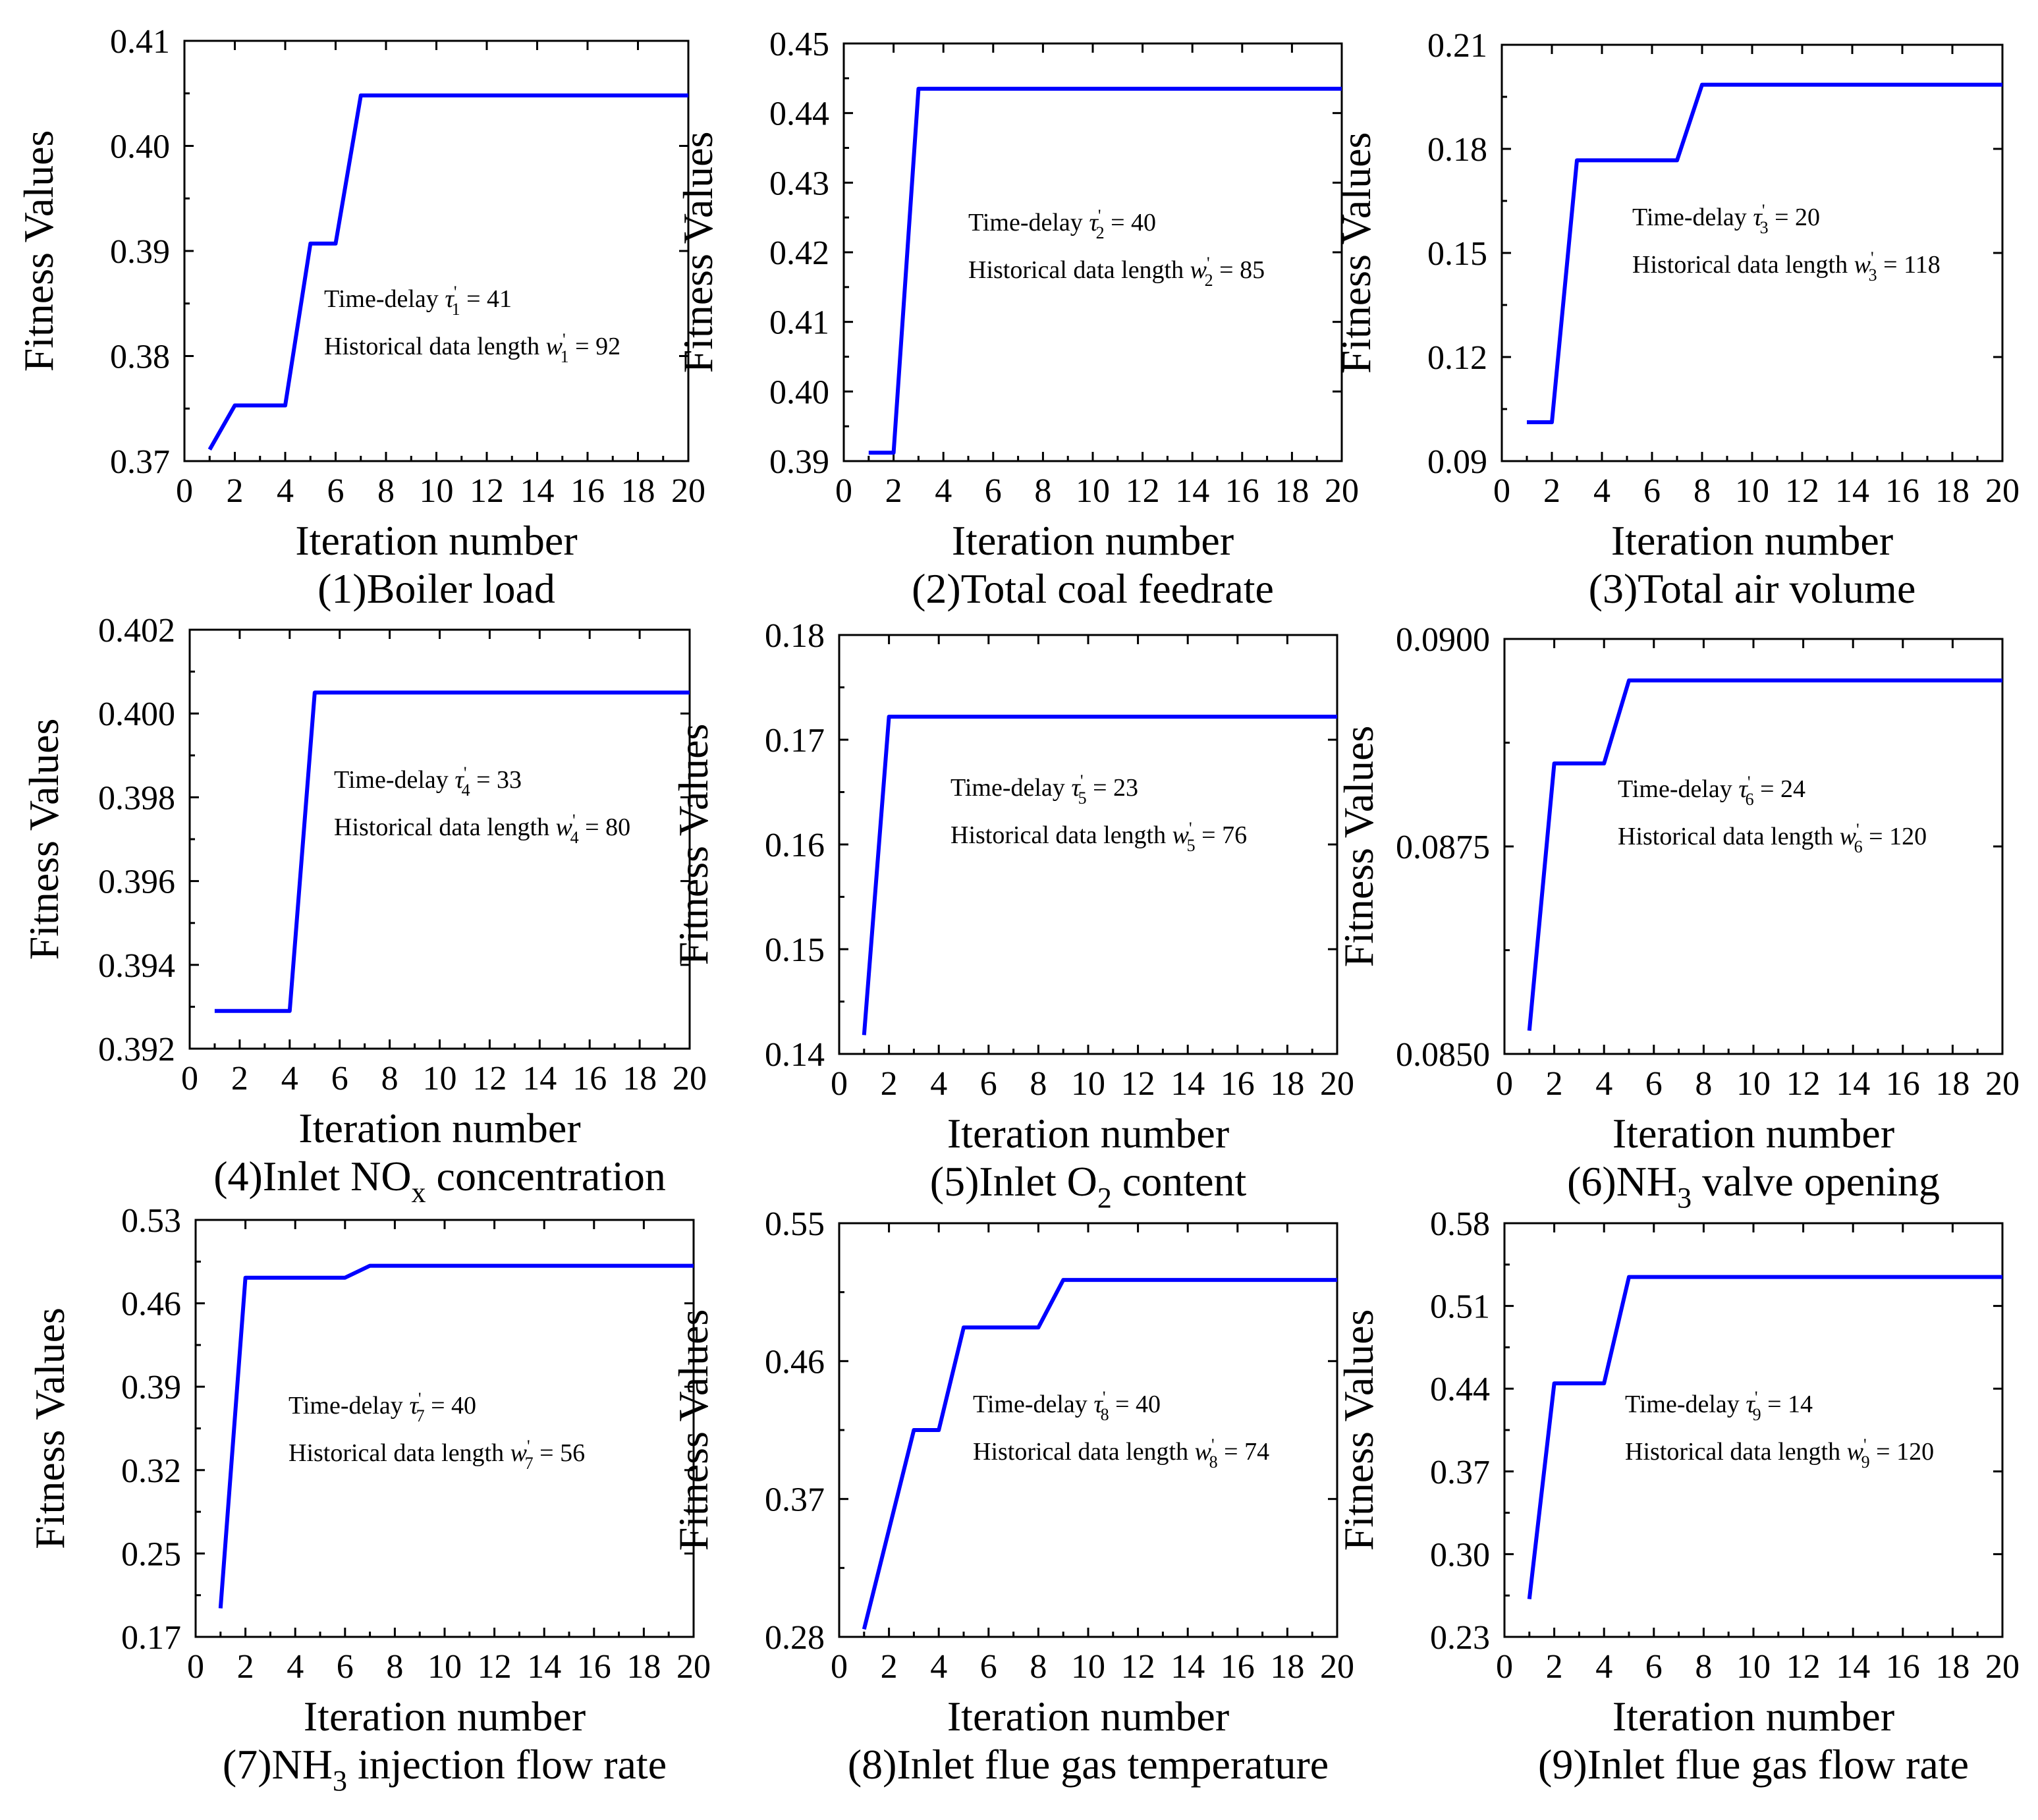  Describe the element at coordinates (1504, 1667) in the screenshot. I see `panel-9-x-tick-label: 0` at that location.